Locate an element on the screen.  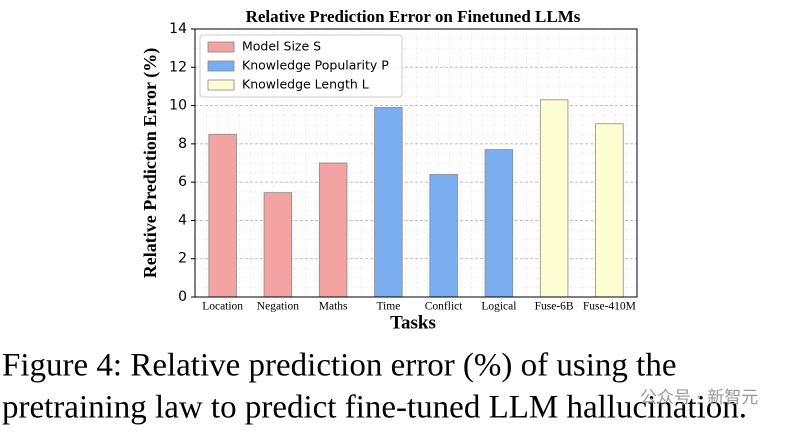
y-axis-label: Relative Prediction Error (%) is located at coordinates (150, 163).